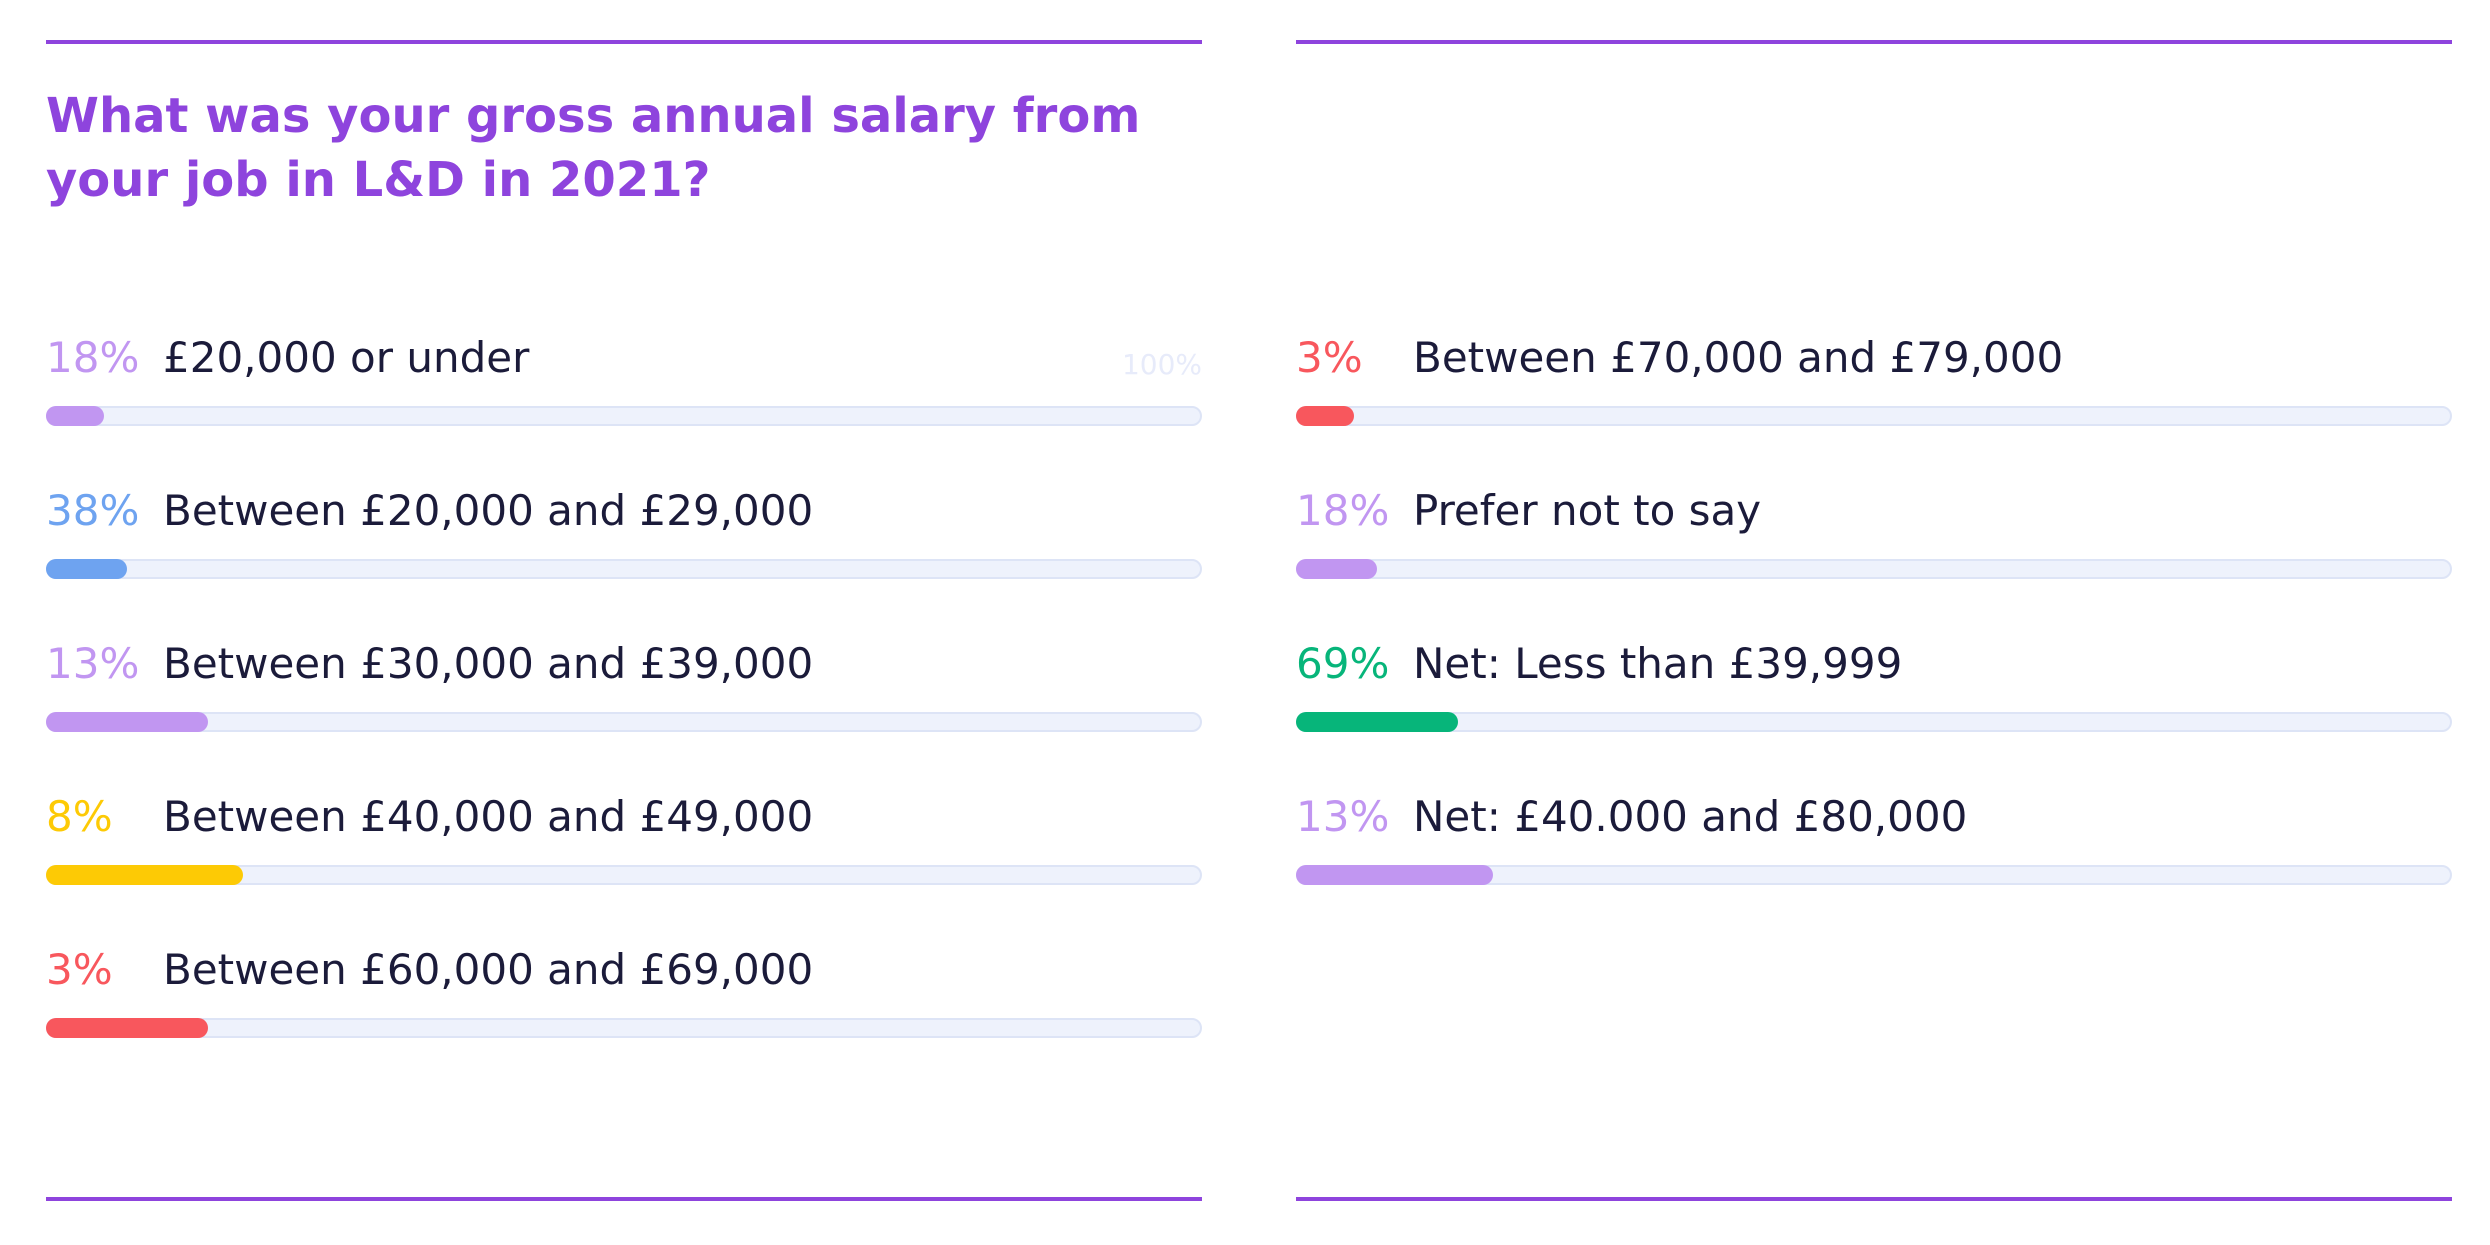 The height and width of the screenshot is (1245, 2490). I want to click on bottom-rule-left, so click(624, 1199).